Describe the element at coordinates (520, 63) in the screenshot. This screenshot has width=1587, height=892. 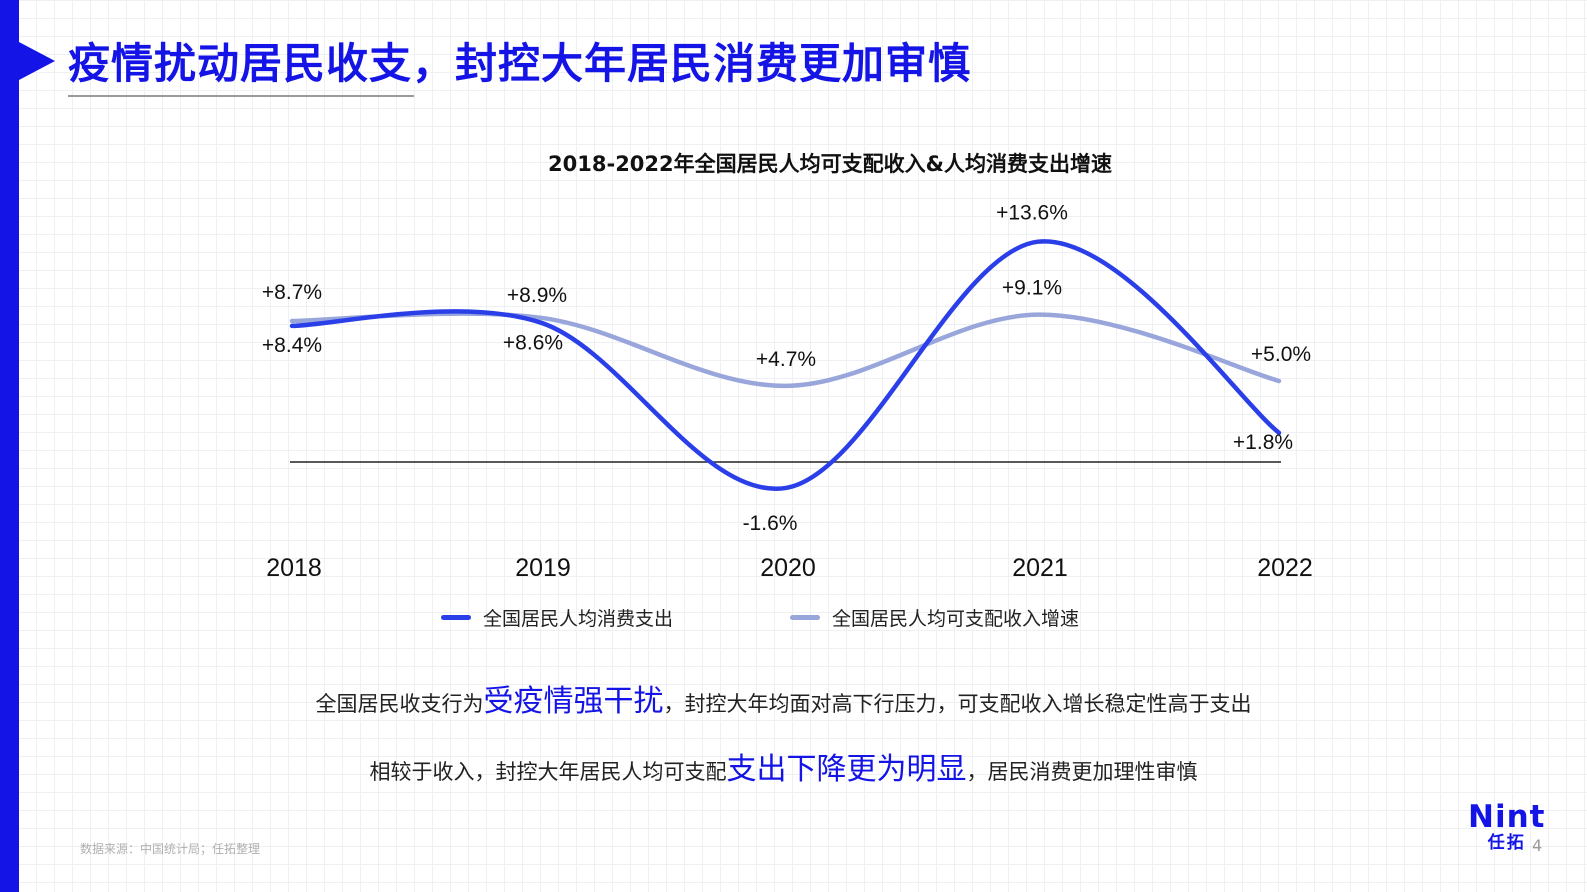
I see `page-title: 疫情扰动居民收支，封控大年居民消费更加审慎` at that location.